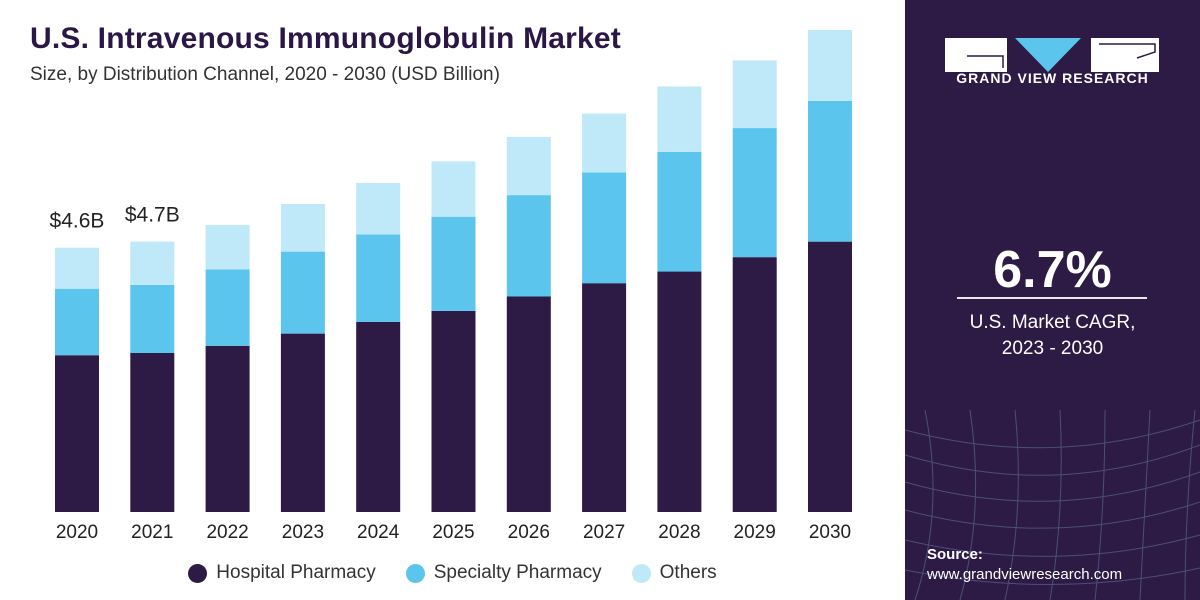  I want to click on cagr-label-line1: U.S. Market CAGR,, so click(1052, 322).